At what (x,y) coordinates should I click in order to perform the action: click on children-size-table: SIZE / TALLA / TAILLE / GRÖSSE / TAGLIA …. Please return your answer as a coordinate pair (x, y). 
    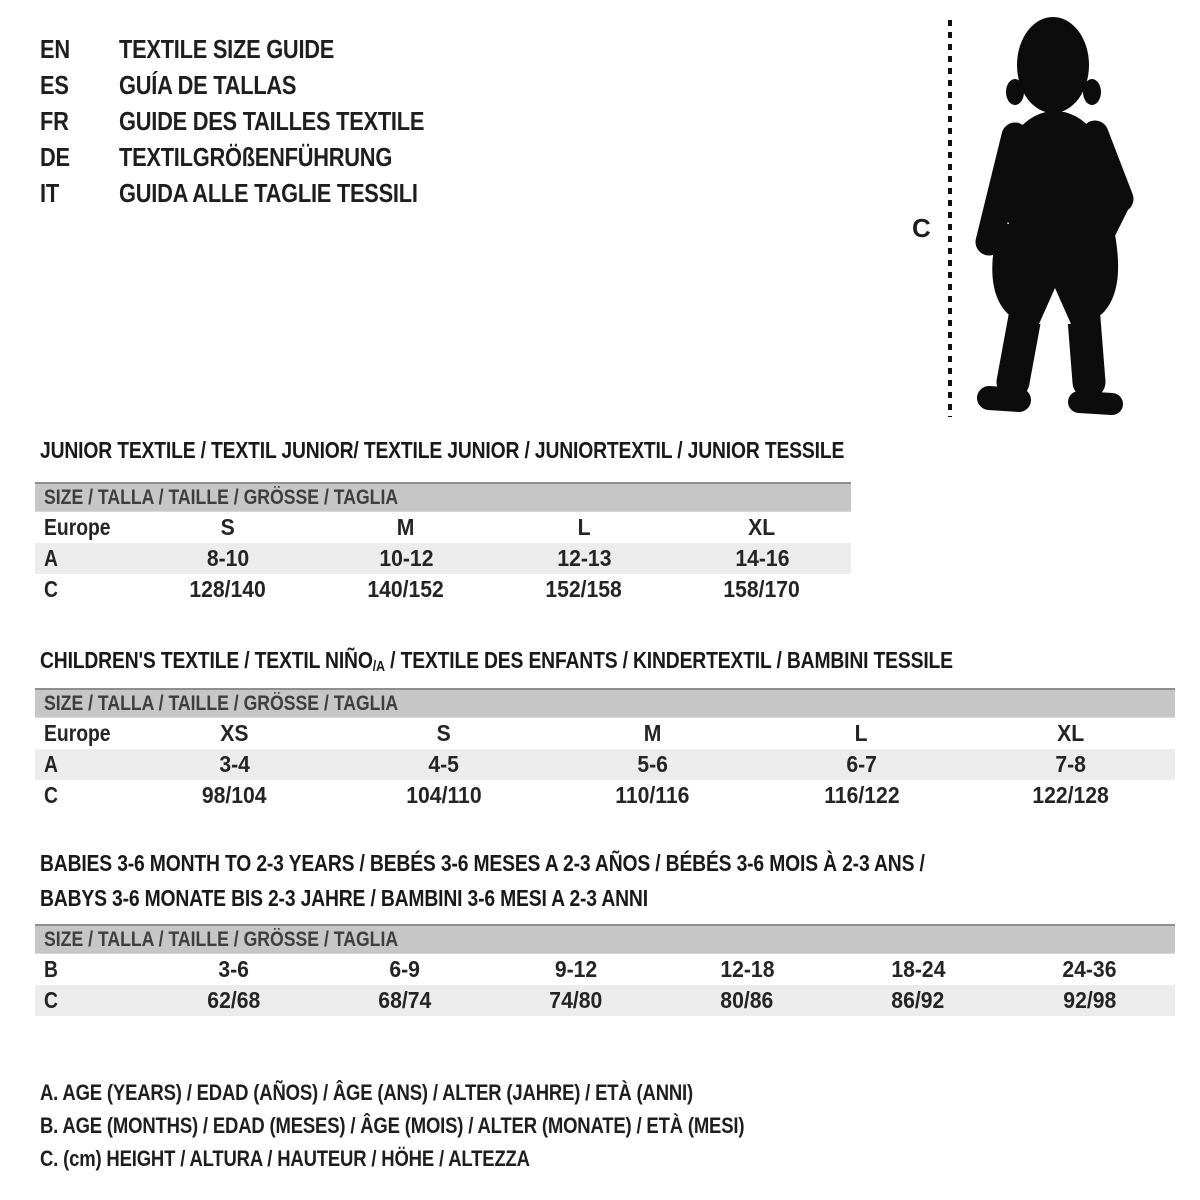
    Looking at the image, I should click on (605, 749).